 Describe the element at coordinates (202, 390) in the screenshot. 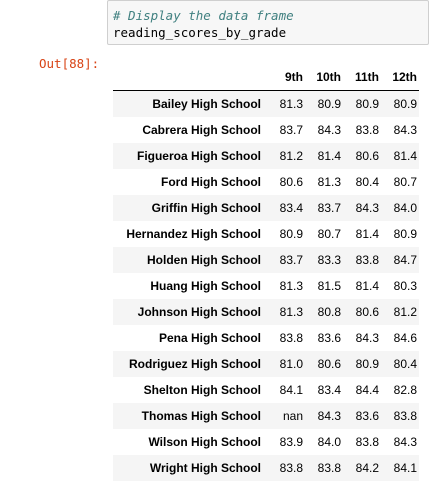

I see `row-index-label: Shelton High School` at that location.